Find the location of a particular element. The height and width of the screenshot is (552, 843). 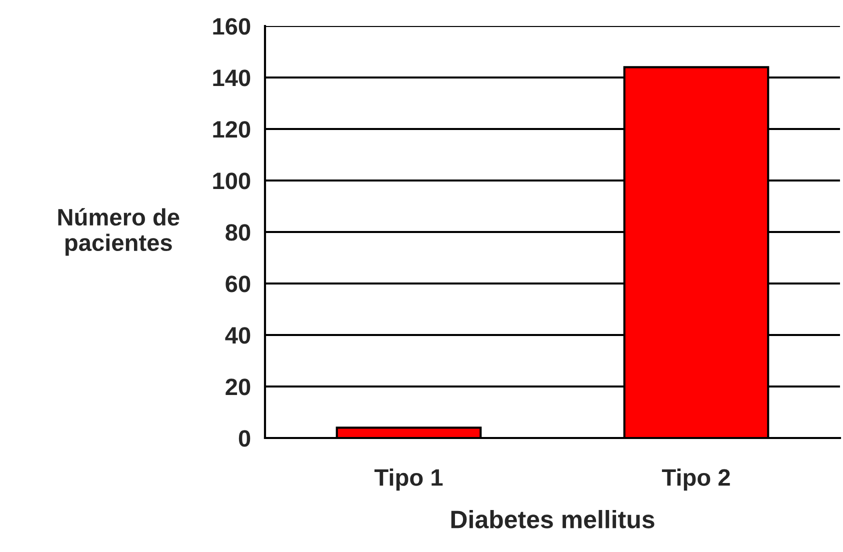

y-tick-label: 100 is located at coordinates (231, 181).